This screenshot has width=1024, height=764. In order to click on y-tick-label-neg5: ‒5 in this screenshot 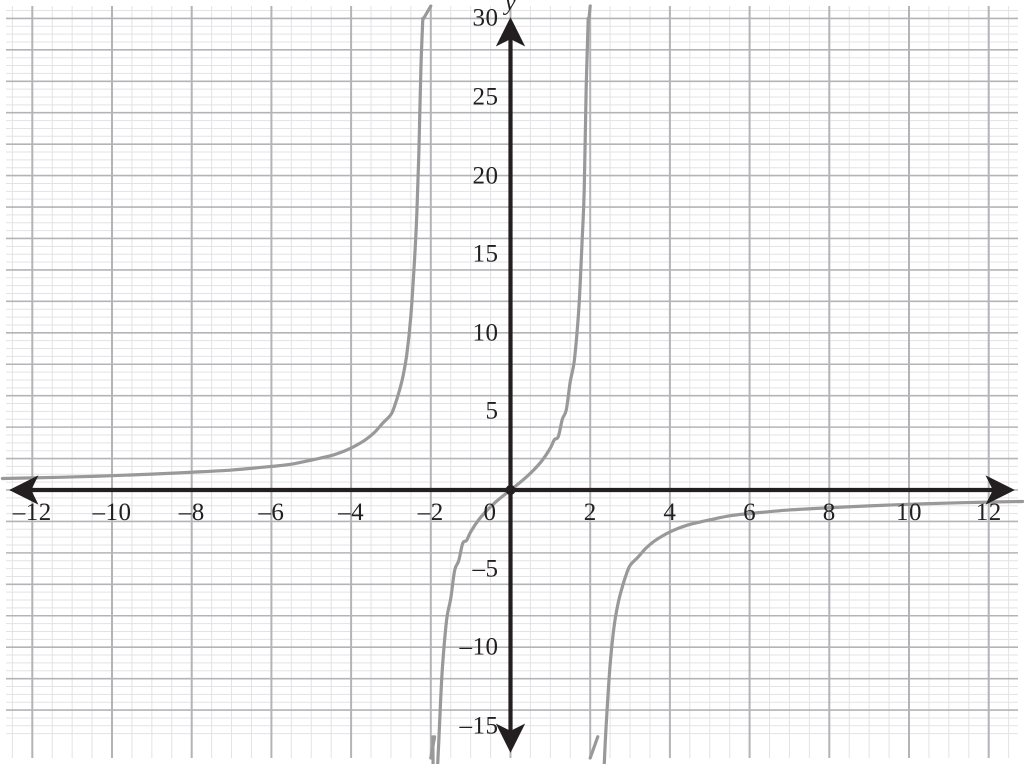, I will do `click(485, 569)`.